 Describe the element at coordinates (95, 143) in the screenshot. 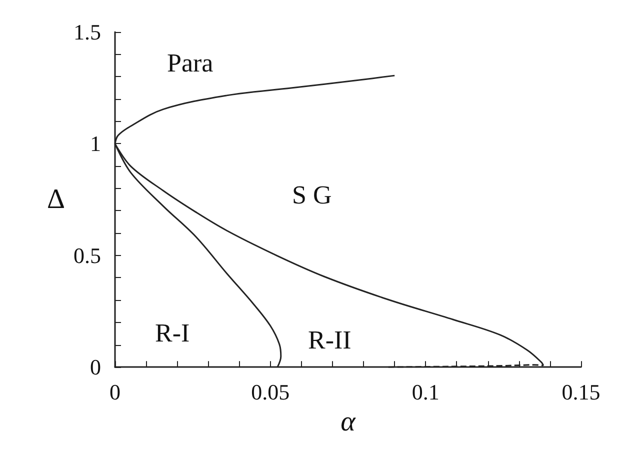

I see `y-tick-label: 1` at that location.